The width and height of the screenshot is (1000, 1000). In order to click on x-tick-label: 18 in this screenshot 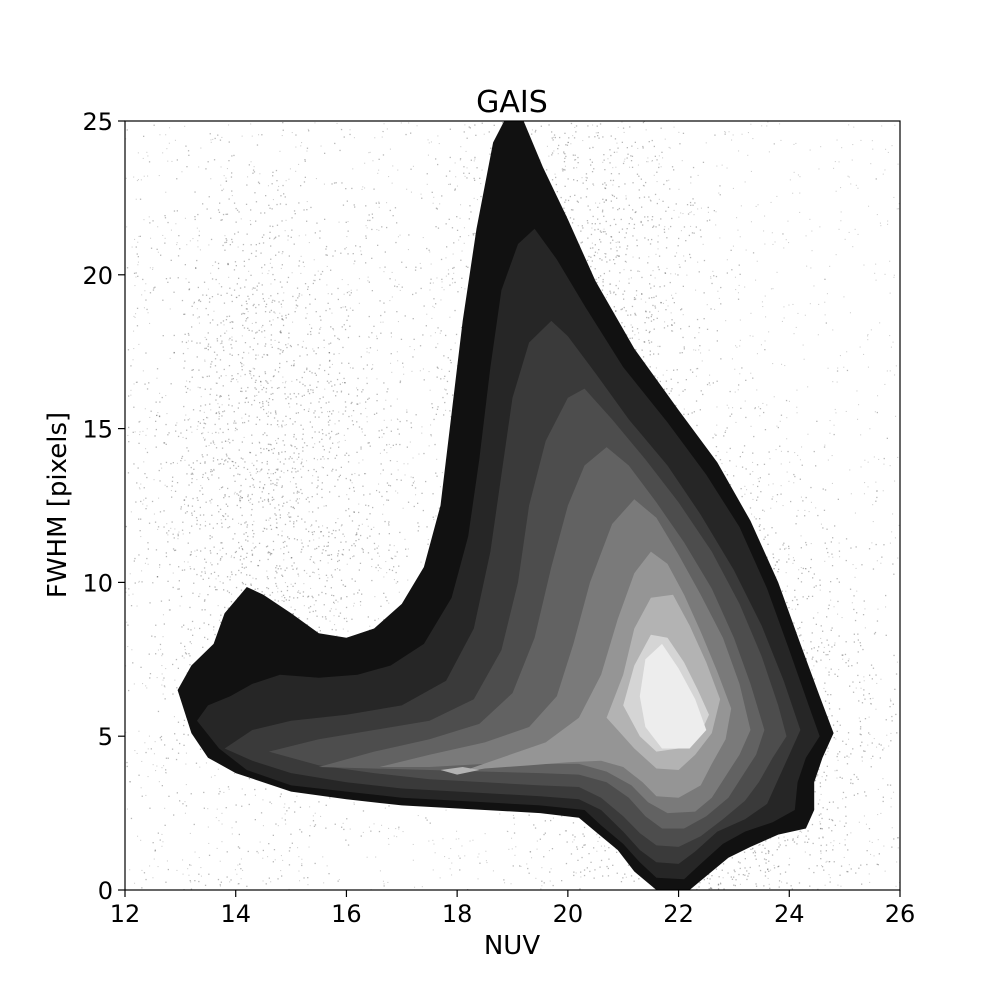, I will do `click(457, 914)`.